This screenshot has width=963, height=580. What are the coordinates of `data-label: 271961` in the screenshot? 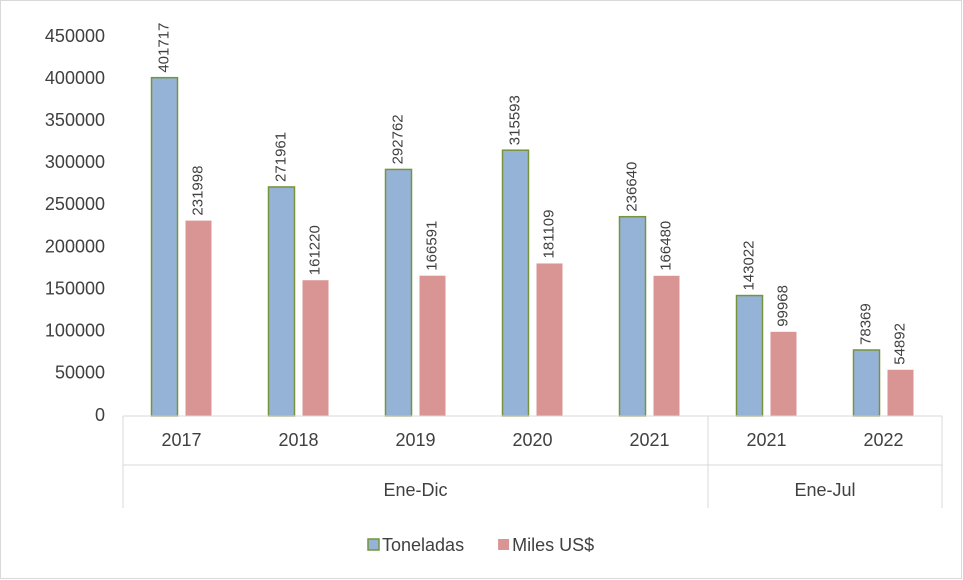 It's located at (280, 157).